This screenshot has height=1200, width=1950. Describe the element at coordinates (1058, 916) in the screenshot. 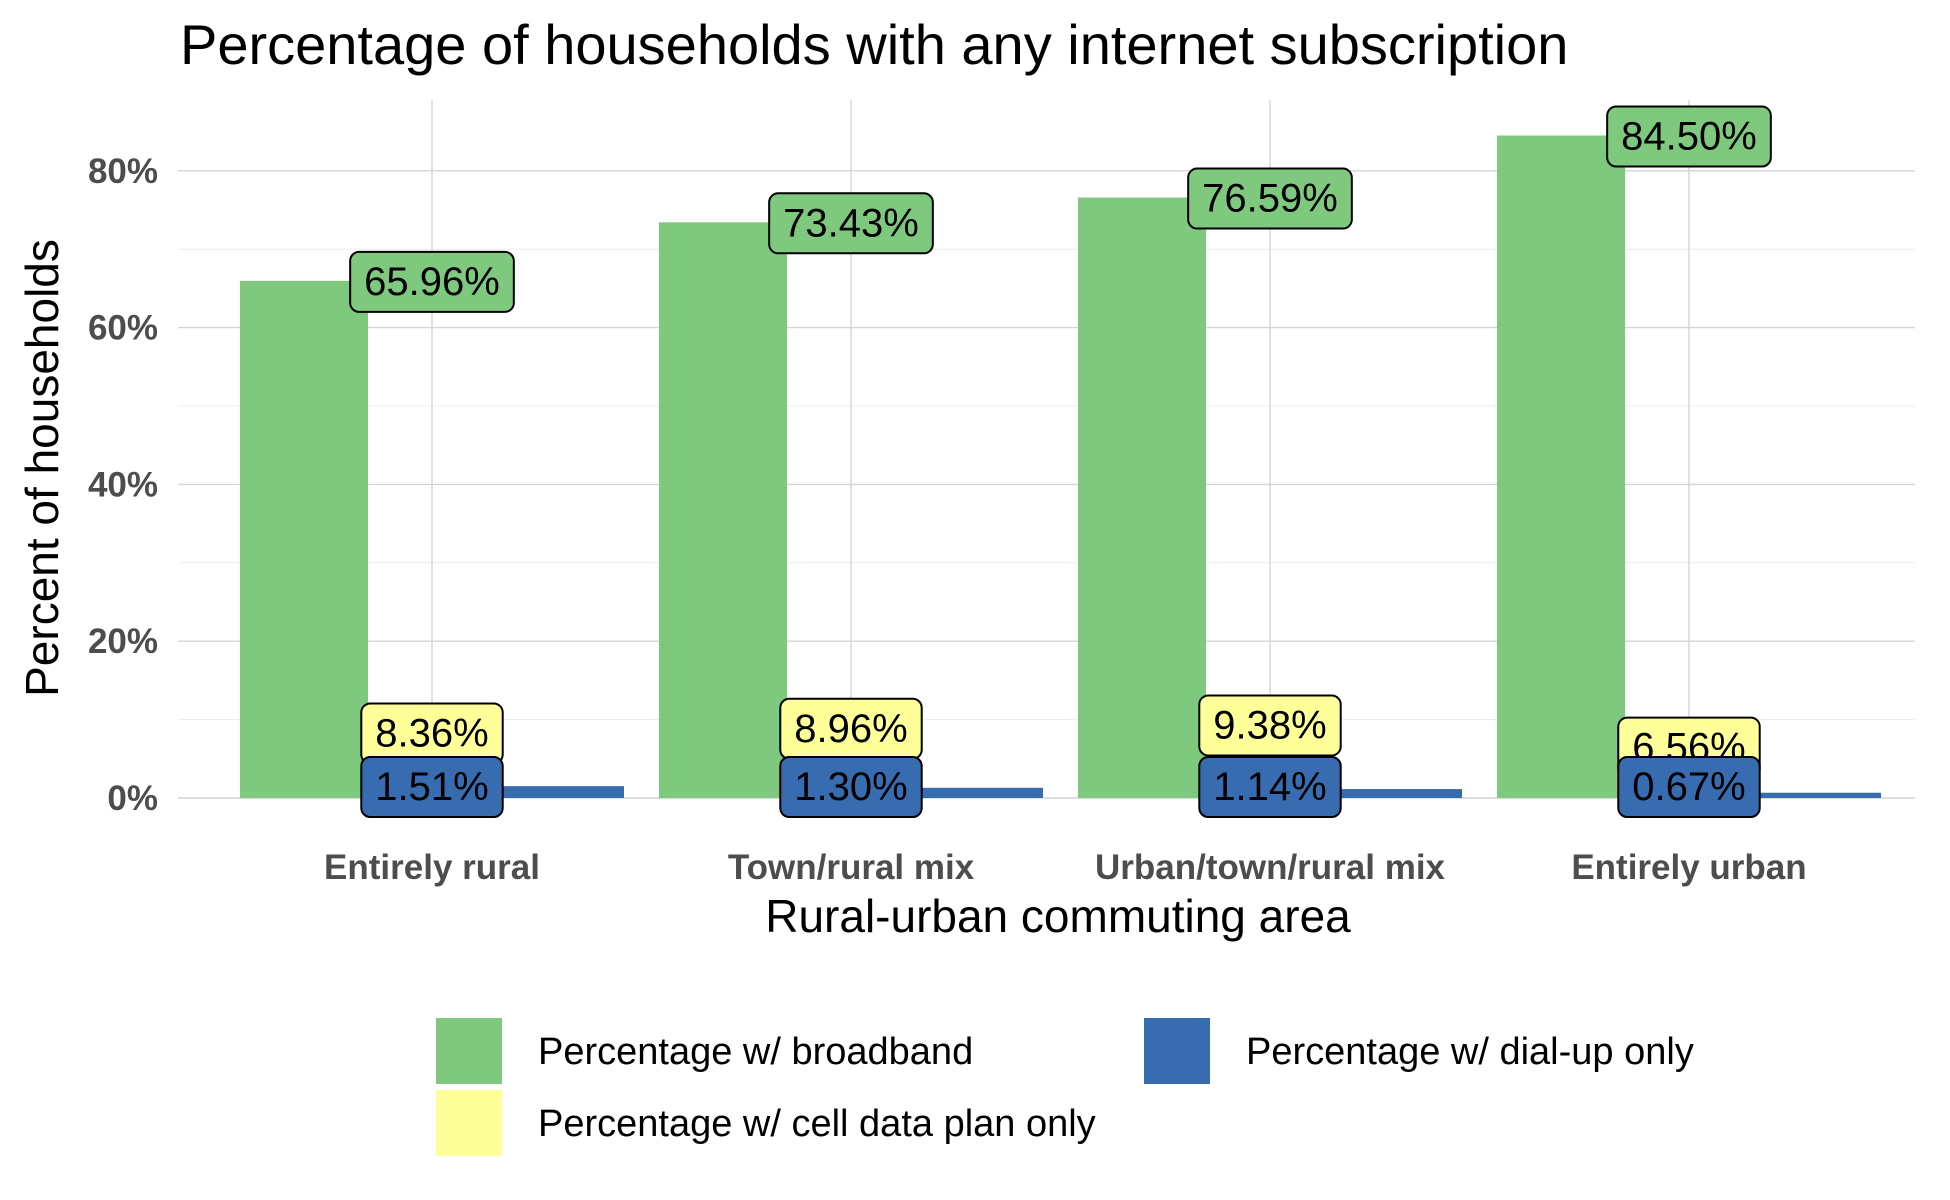

I see `x-axis-title: Rural-urban commuting area` at that location.